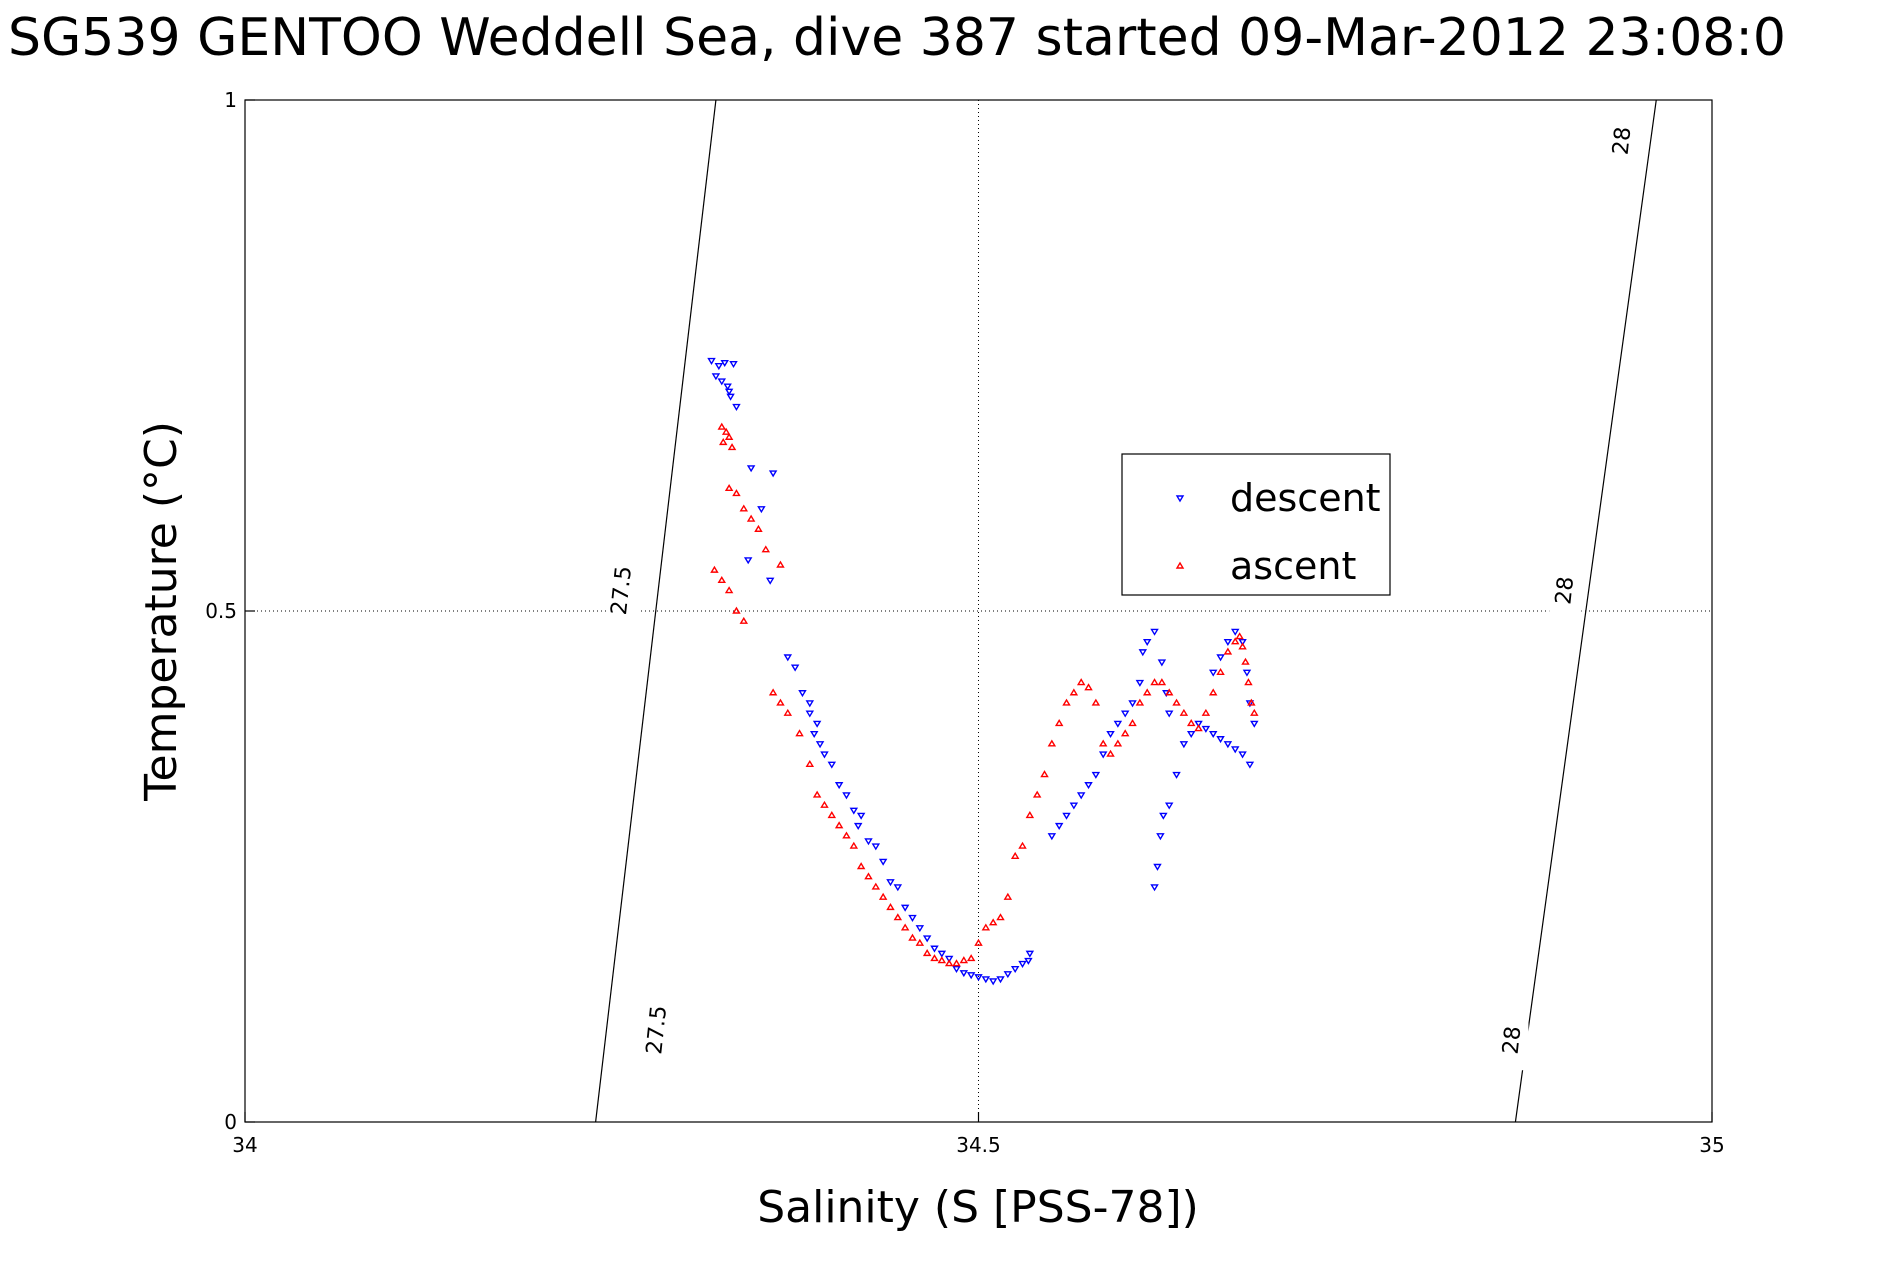  I want to click on legend-label-ascent: ascent, so click(1293, 566).